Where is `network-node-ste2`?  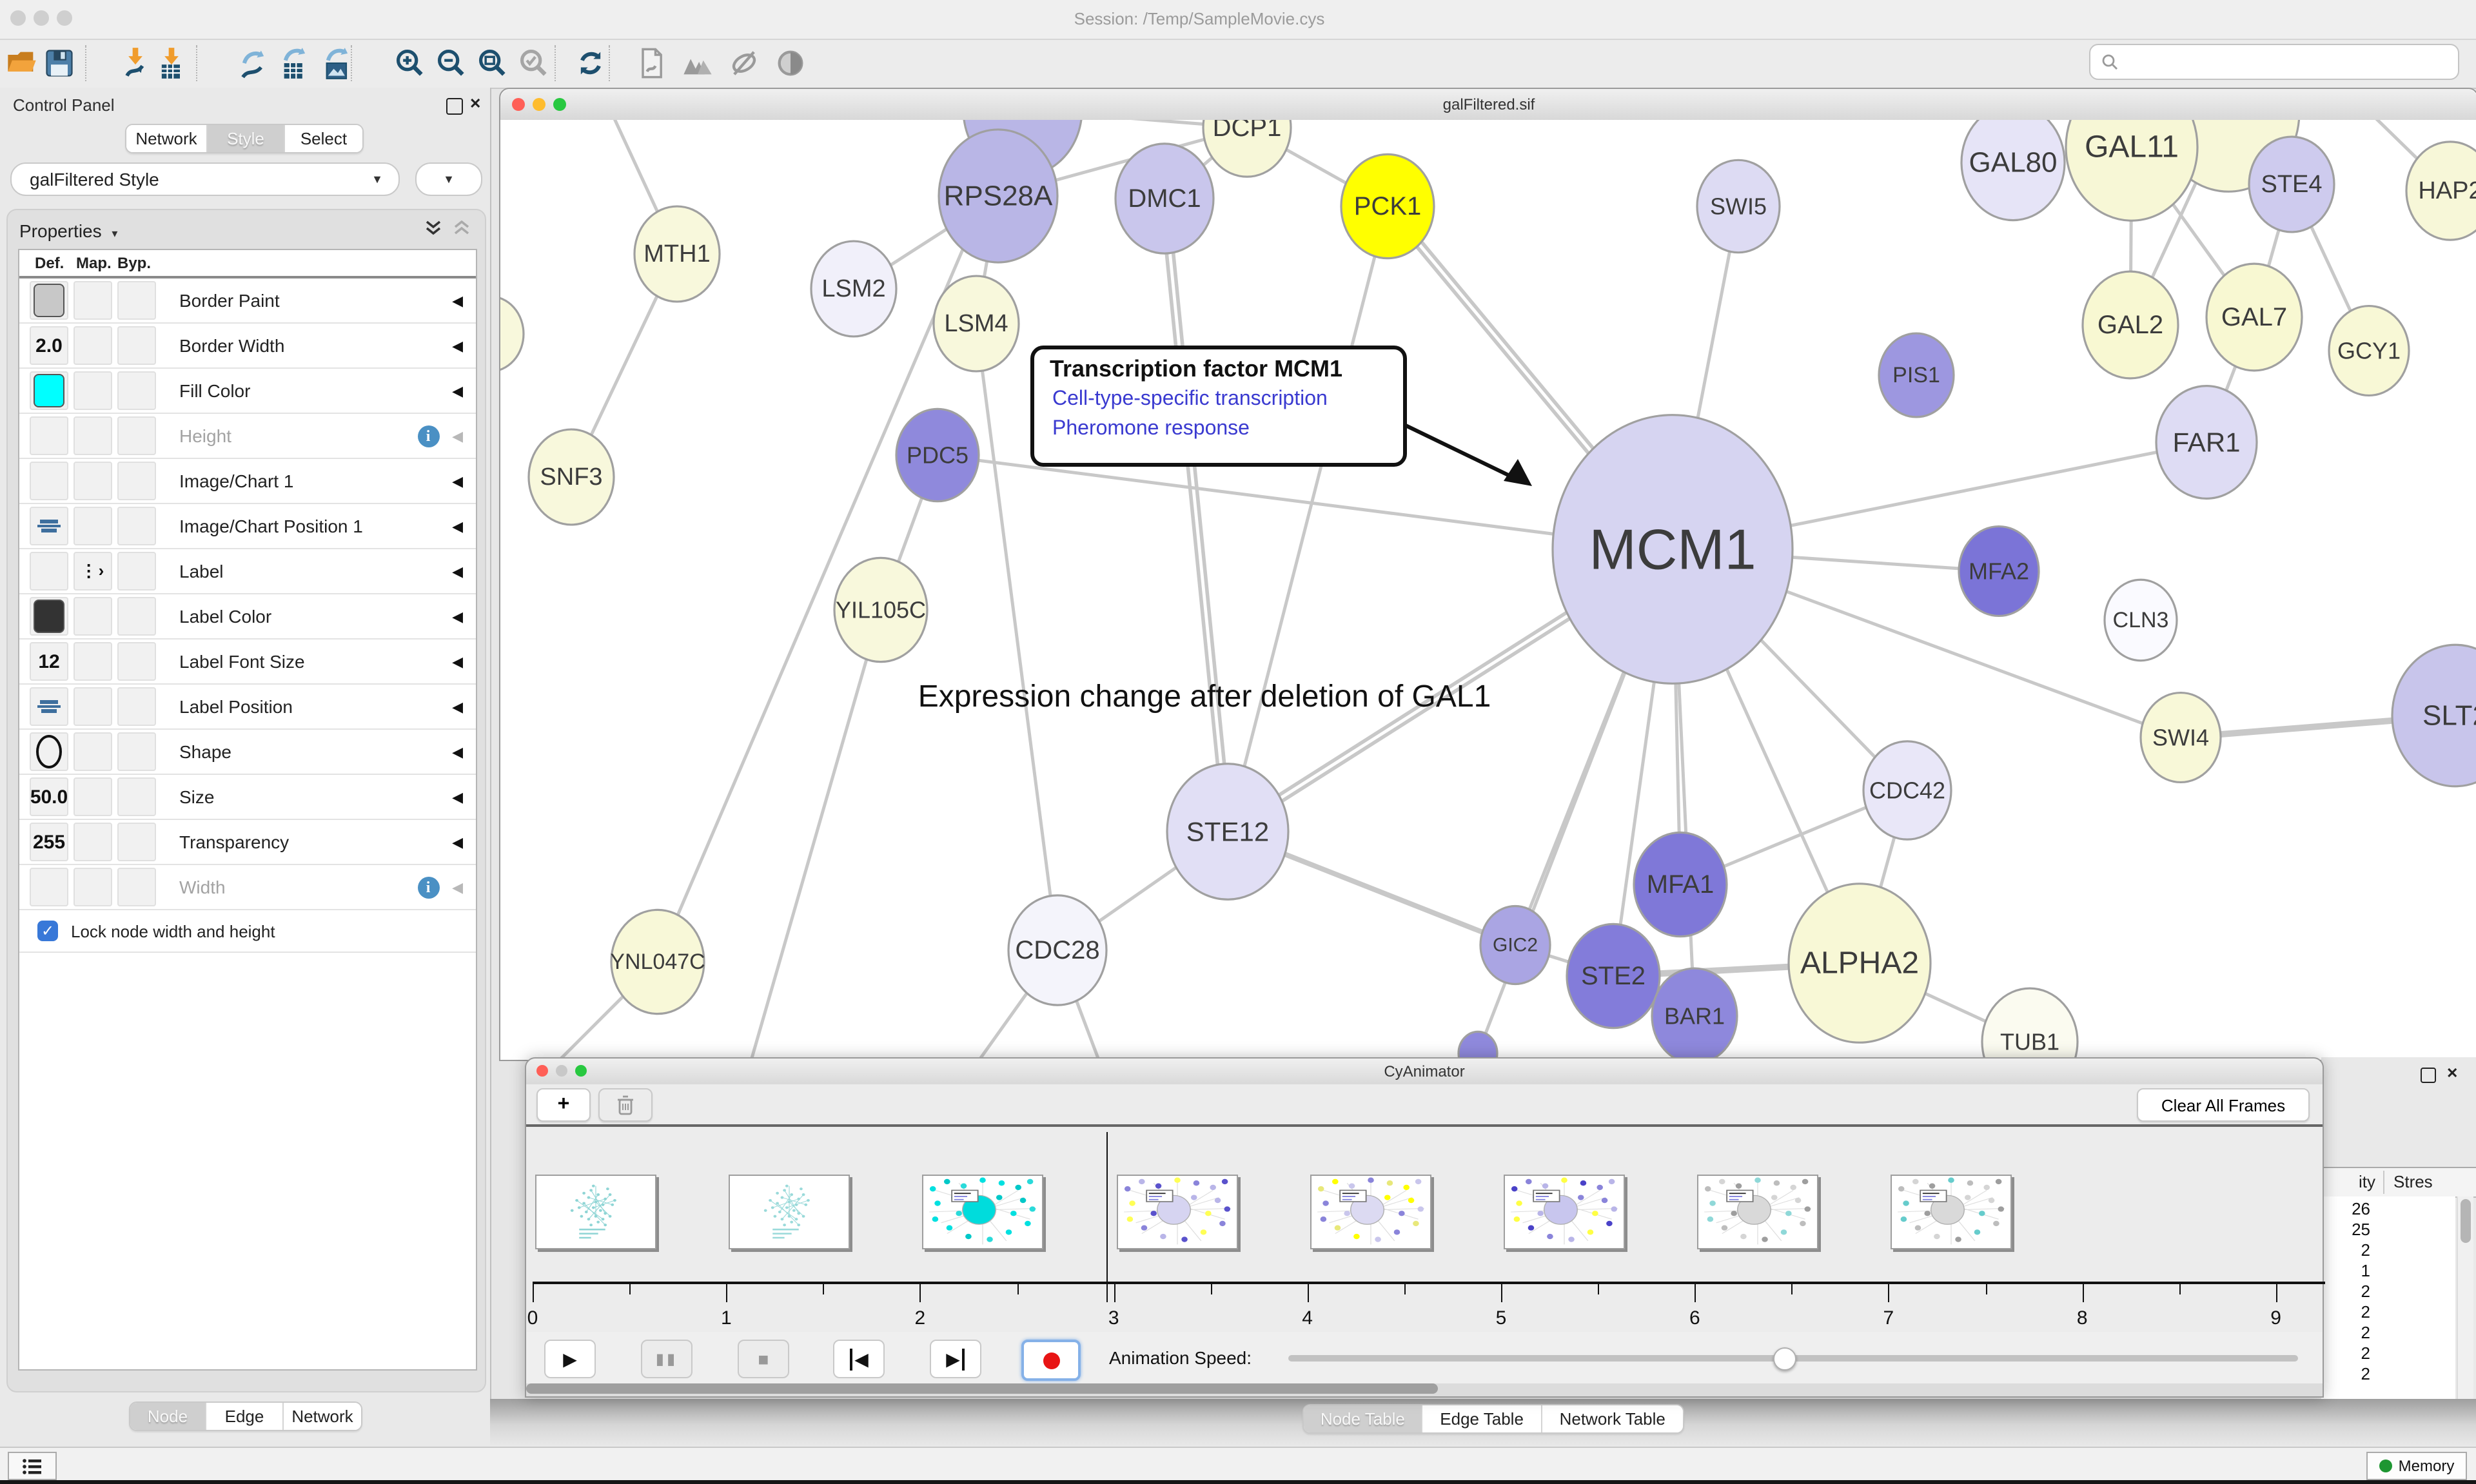 network-node-ste2 is located at coordinates (1613, 976).